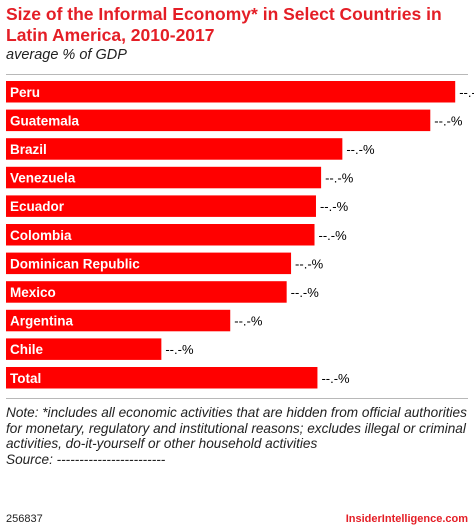  Describe the element at coordinates (37, 206) in the screenshot. I see `category-label-ecuador: Ecuador` at that location.